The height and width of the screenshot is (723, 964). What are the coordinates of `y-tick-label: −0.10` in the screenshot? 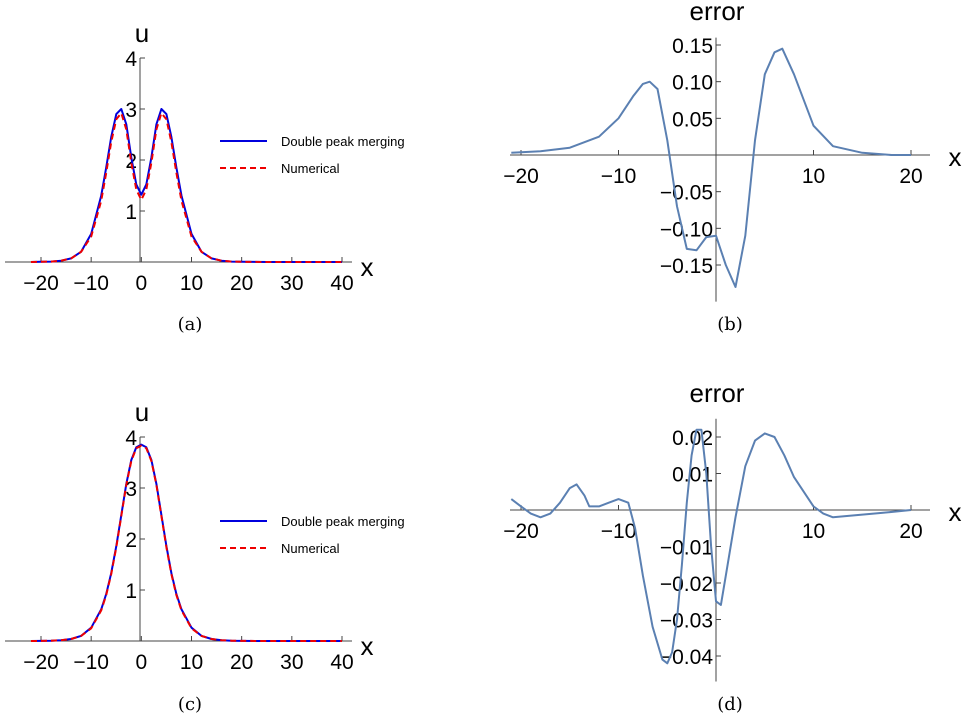 It's located at (686, 229).